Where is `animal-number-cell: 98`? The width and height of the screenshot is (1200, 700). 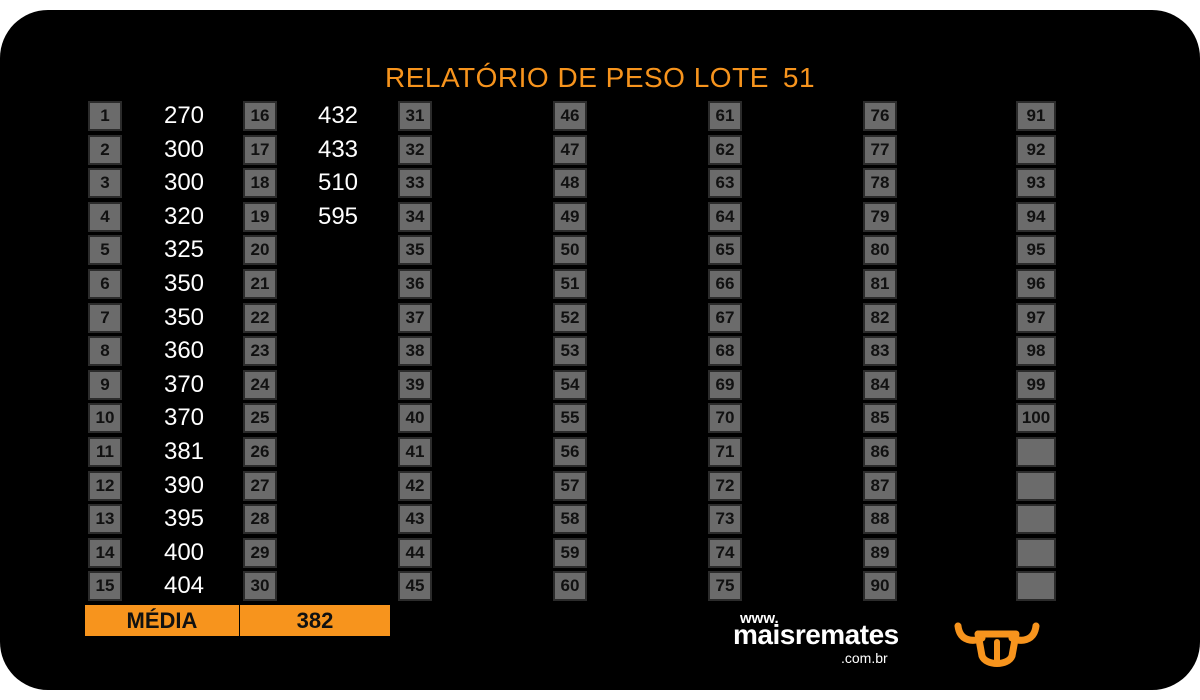 animal-number-cell: 98 is located at coordinates (1036, 351).